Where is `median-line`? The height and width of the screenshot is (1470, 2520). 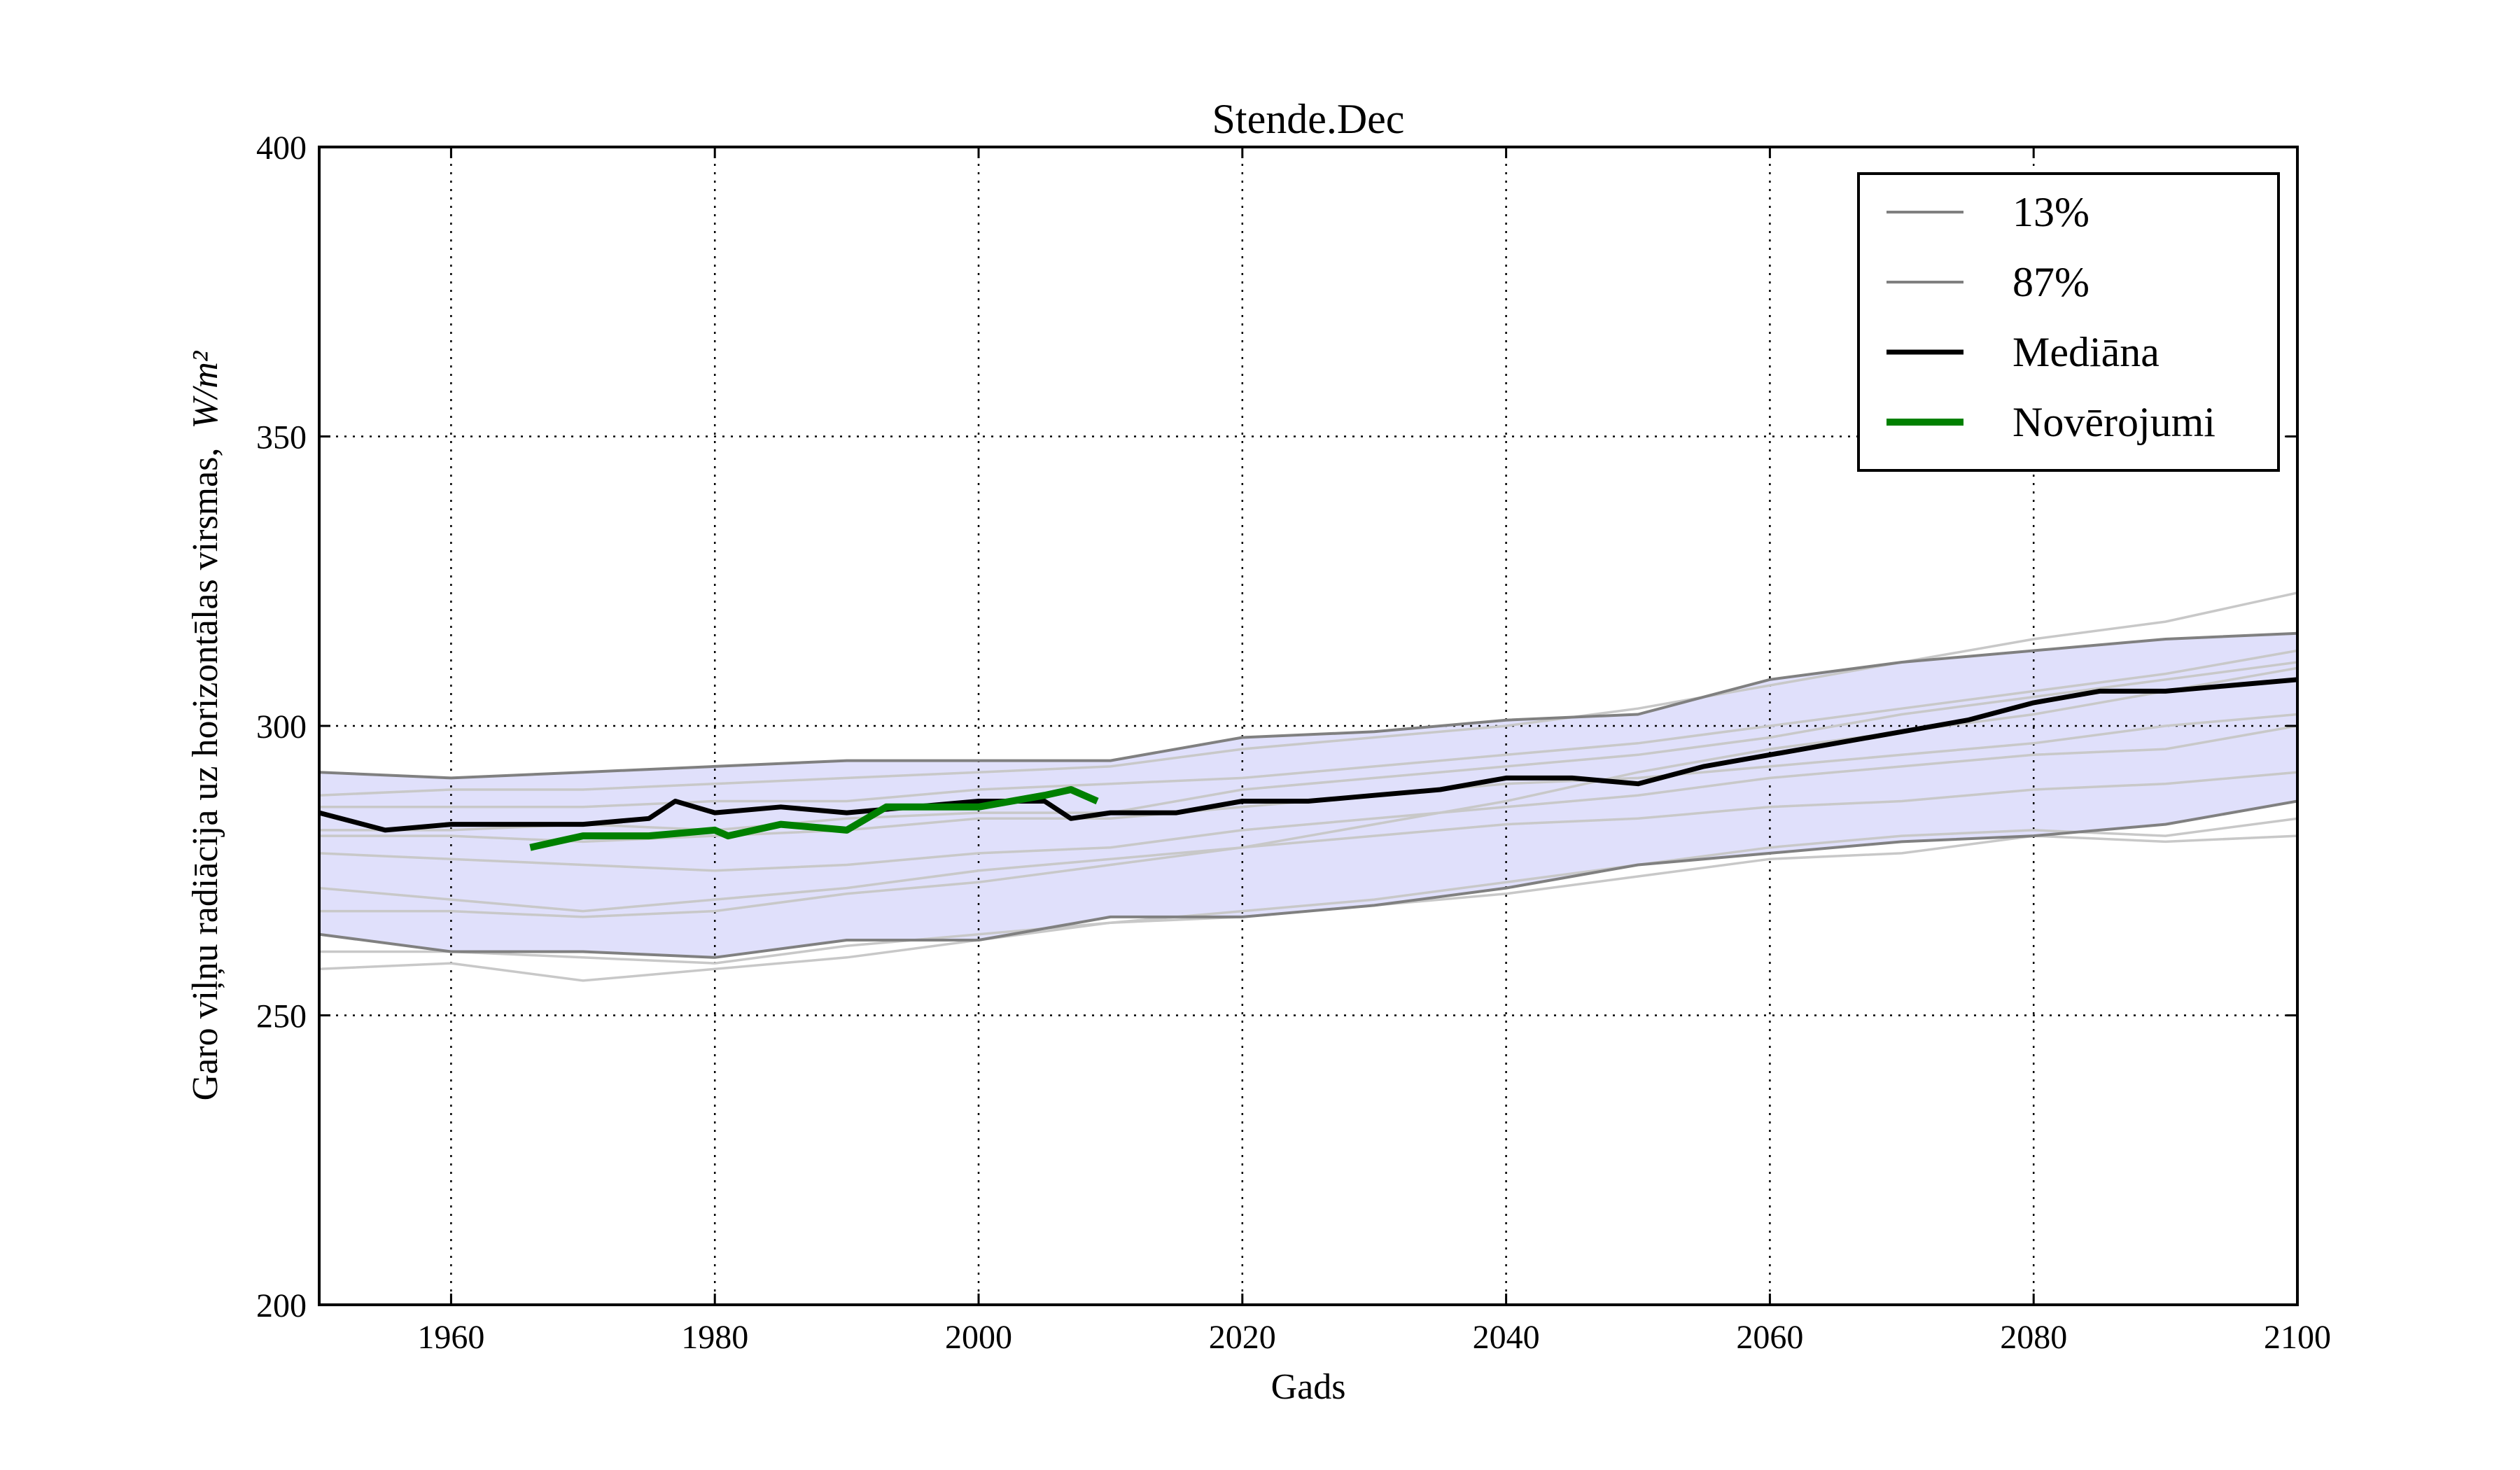
median-line is located at coordinates (1308, 755).